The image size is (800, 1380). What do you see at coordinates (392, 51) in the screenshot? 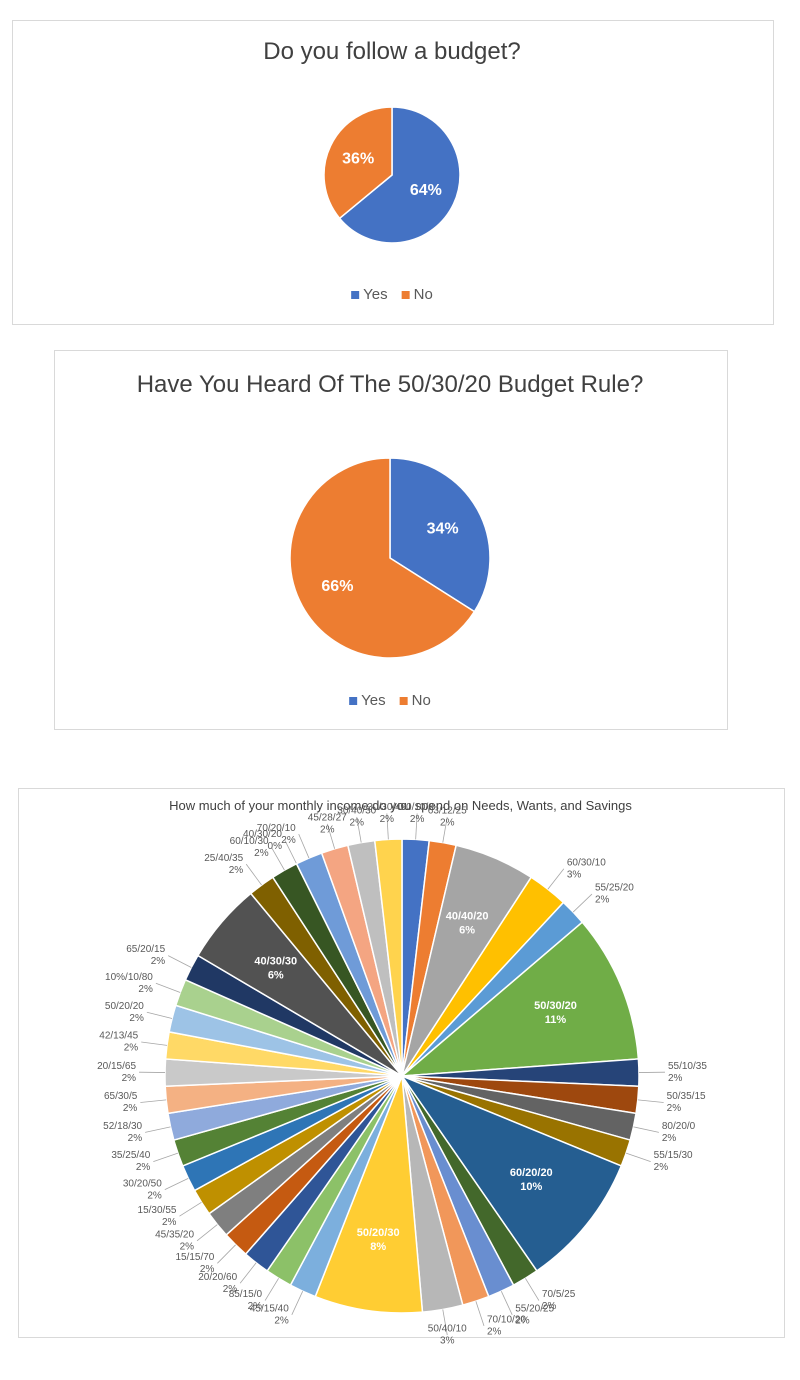
I see `chart-title: Do you follow a budget?` at bounding box center [392, 51].